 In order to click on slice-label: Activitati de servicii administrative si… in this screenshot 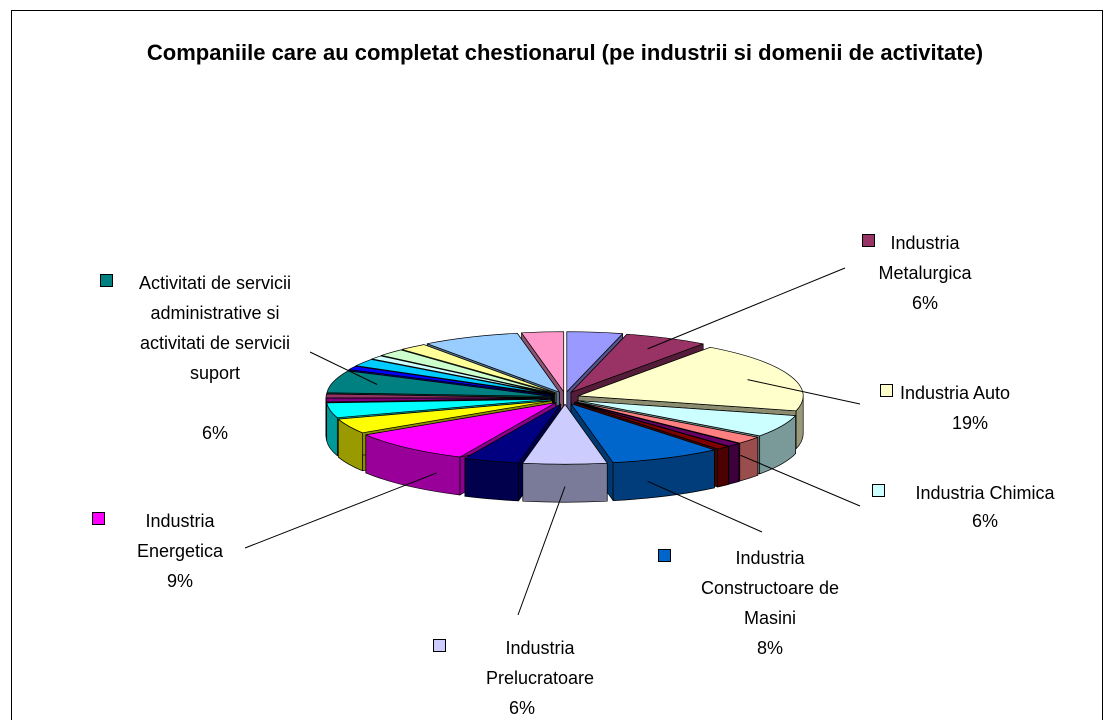, I will do `click(215, 328)`.